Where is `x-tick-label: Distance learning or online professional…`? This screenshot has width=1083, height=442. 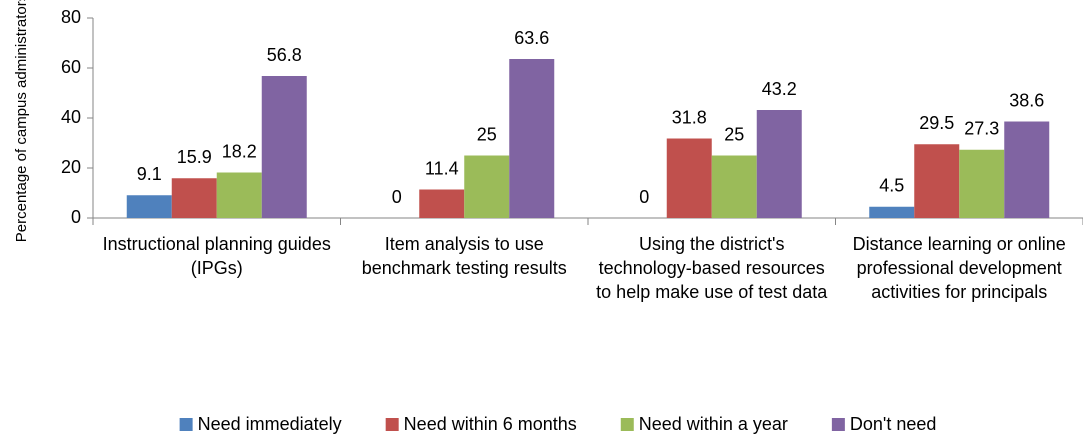 x-tick-label: Distance learning or online professional… is located at coordinates (959, 268).